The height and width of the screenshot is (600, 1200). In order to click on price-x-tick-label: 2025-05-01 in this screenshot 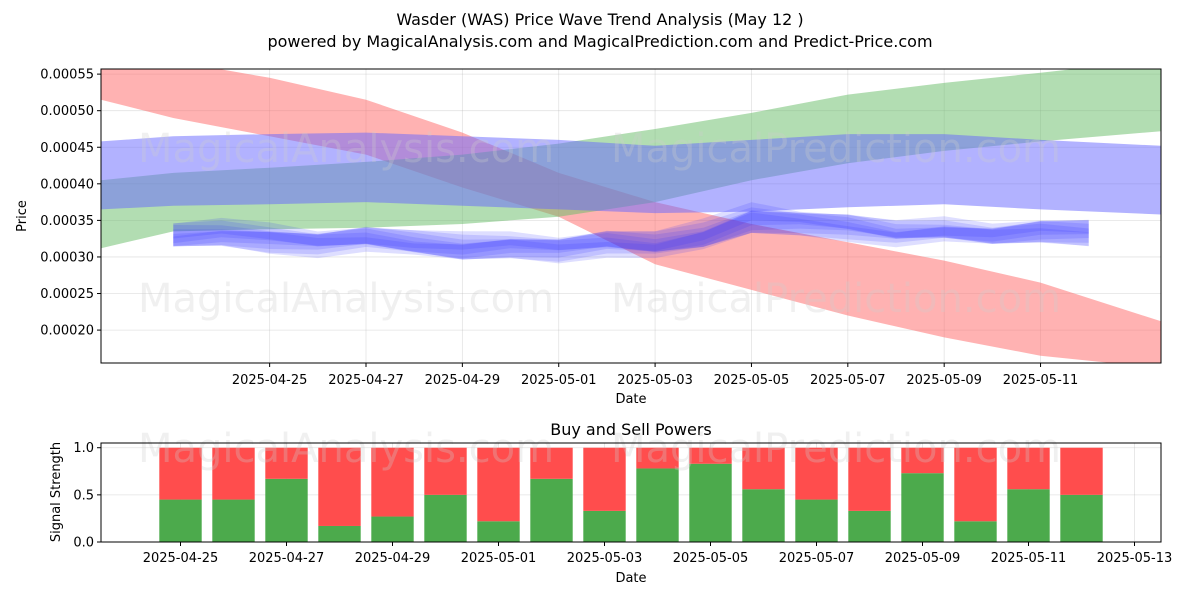, I will do `click(559, 380)`.